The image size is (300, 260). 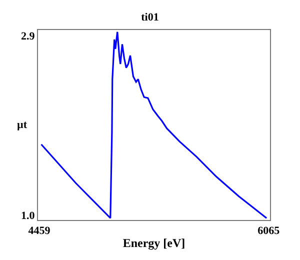 What do you see at coordinates (28, 36) in the screenshot?
I see `y-tick-label: 2.9` at bounding box center [28, 36].